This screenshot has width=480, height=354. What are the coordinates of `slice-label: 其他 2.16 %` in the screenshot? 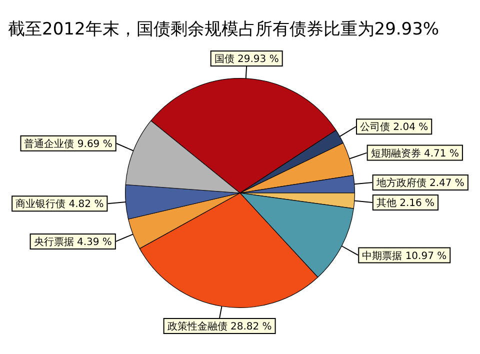 It's located at (405, 203).